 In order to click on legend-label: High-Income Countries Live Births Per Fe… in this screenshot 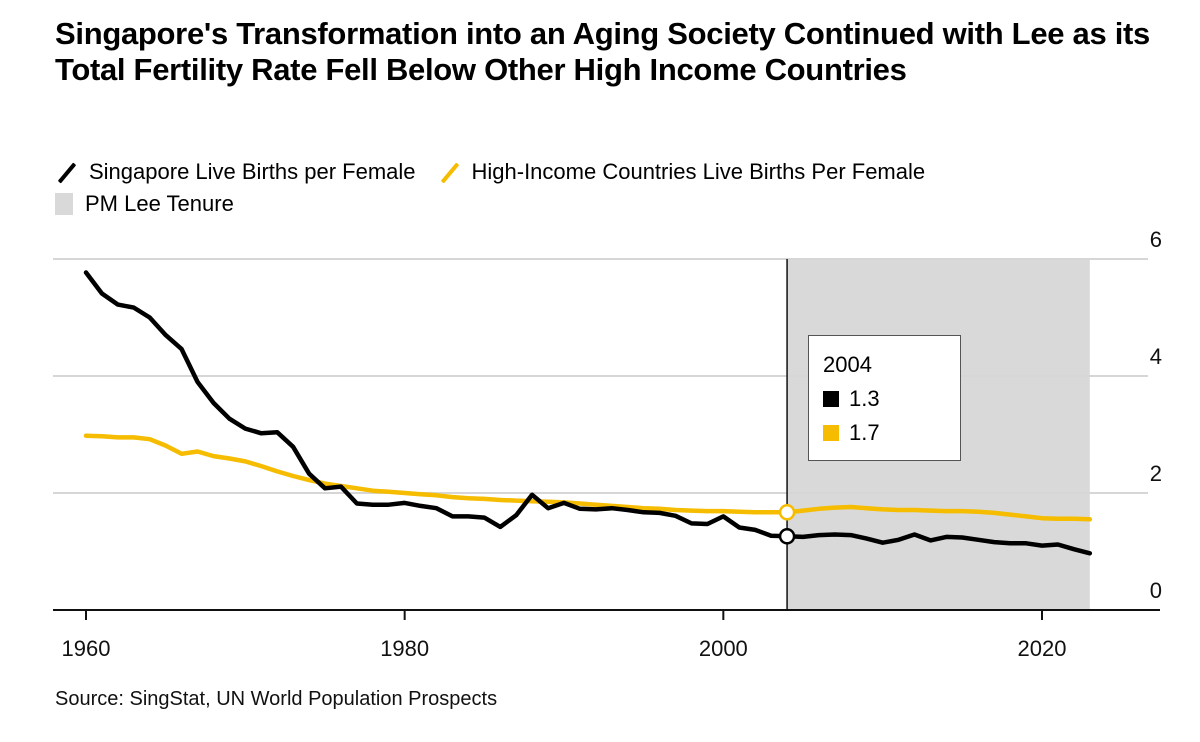, I will do `click(698, 171)`.